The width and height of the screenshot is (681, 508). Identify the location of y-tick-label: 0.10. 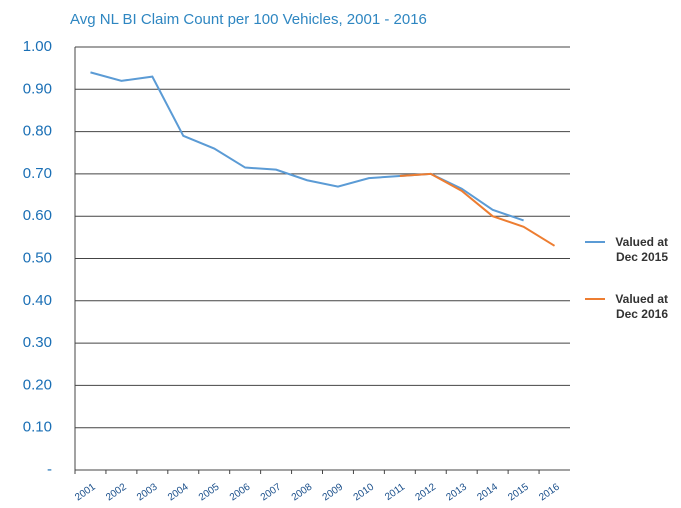
(37, 427).